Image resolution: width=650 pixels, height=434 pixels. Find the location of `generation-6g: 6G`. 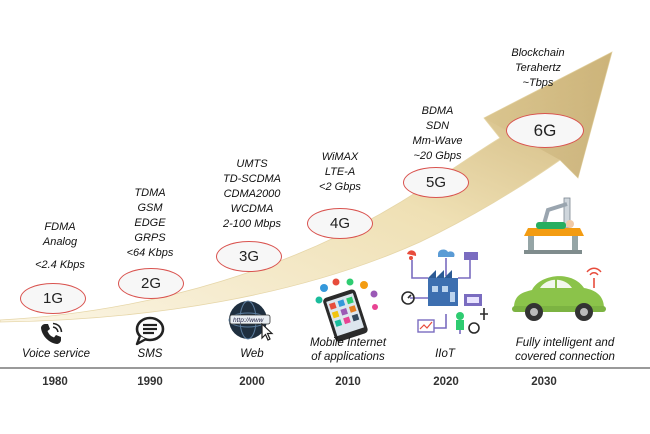

generation-6g: 6G is located at coordinates (545, 130).